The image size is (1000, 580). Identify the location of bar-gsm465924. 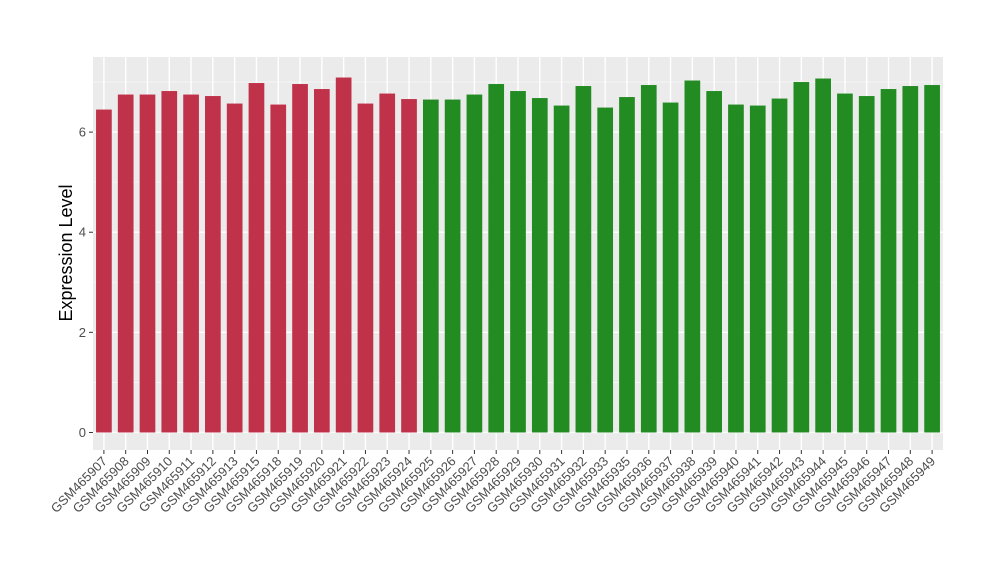
(409, 266).